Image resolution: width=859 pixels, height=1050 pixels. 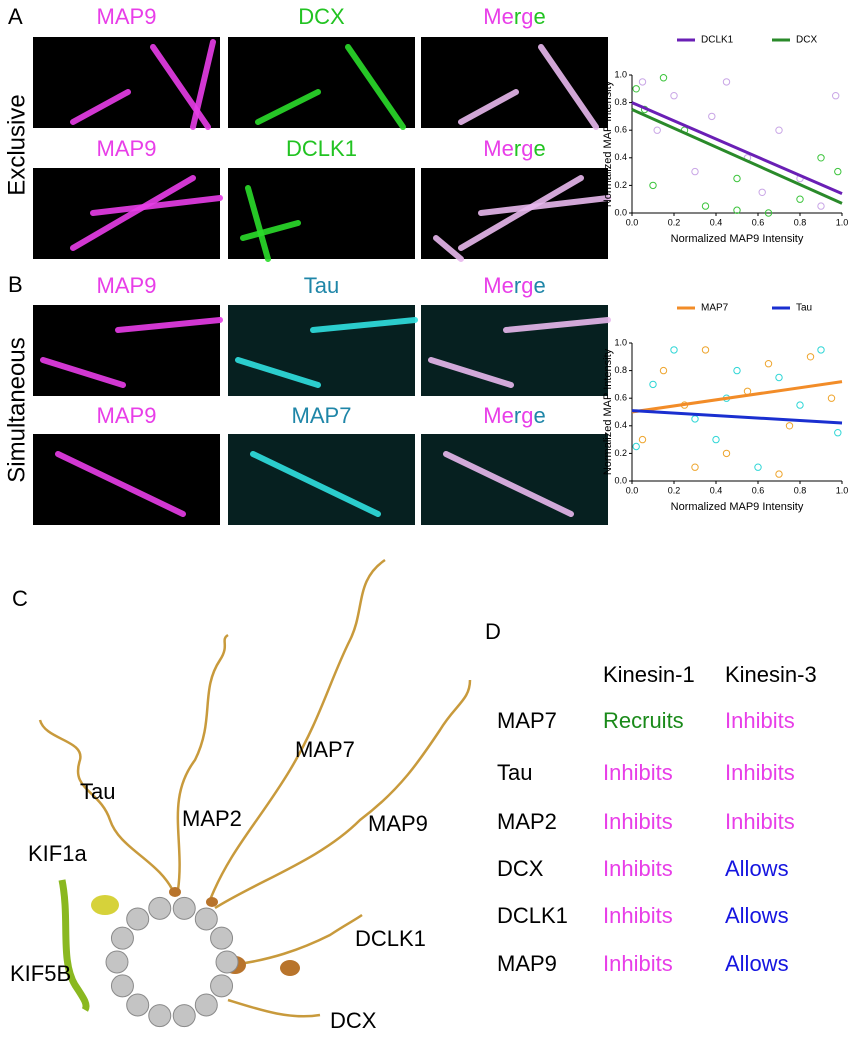 What do you see at coordinates (717, 40) in the screenshot?
I see `legend-label: DCLK1` at bounding box center [717, 40].